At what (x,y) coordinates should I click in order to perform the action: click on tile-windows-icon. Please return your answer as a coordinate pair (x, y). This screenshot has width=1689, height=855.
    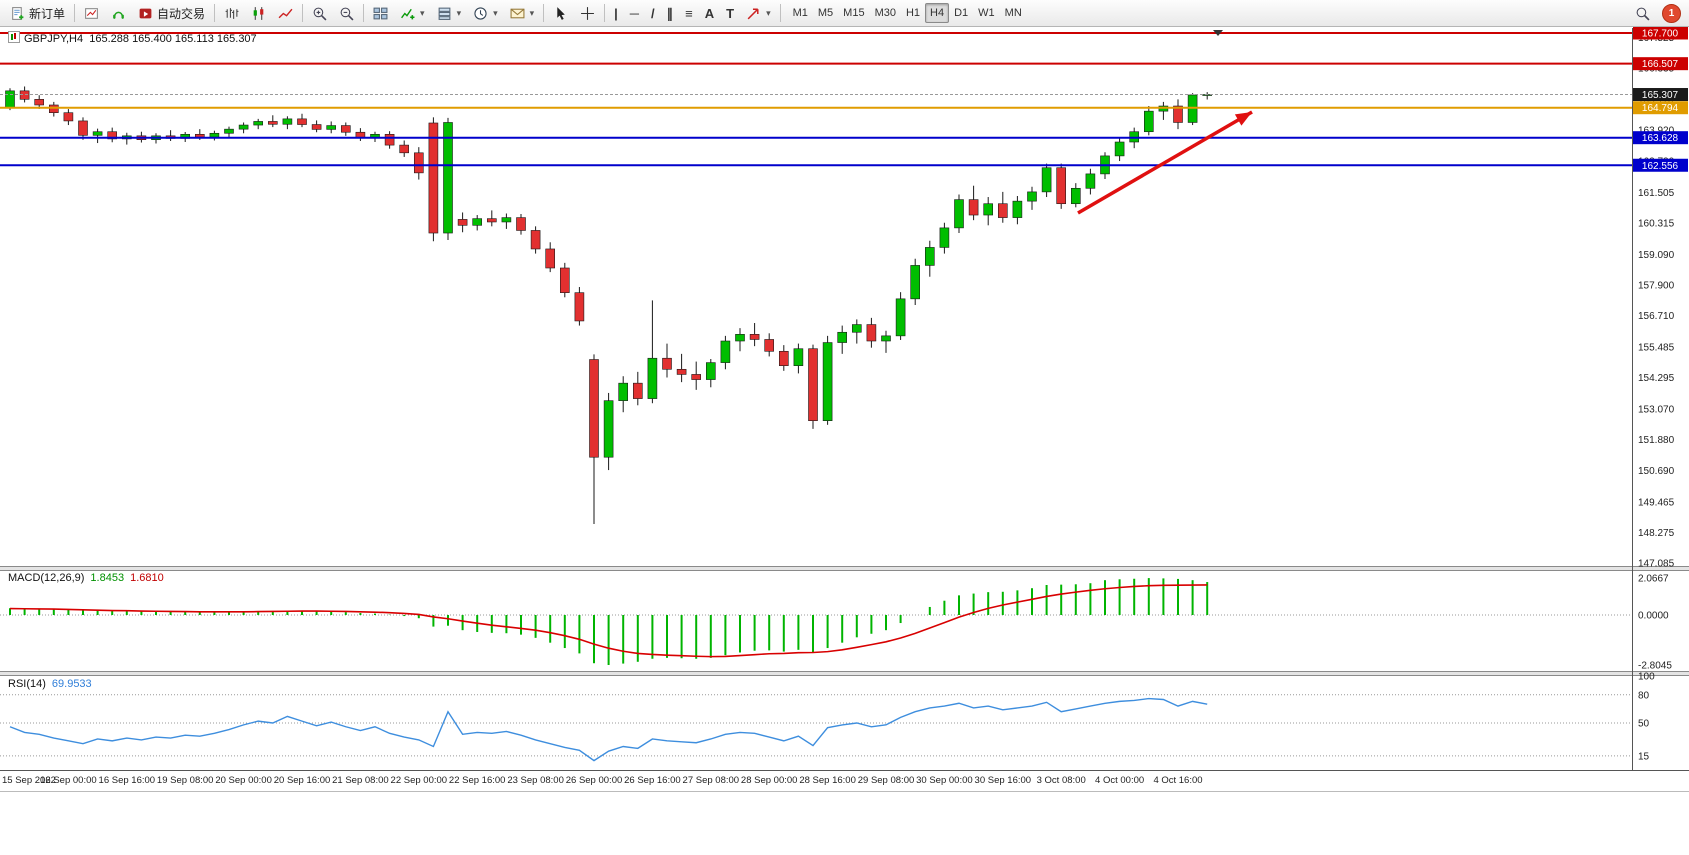
    Looking at the image, I should click on (380, 13).